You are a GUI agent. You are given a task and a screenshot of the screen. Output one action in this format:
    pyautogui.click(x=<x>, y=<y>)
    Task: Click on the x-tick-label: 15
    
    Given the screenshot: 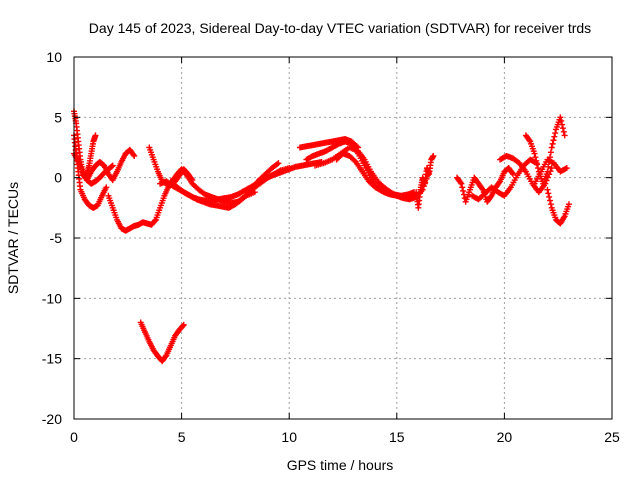 What is the action you would take?
    pyautogui.click(x=397, y=437)
    